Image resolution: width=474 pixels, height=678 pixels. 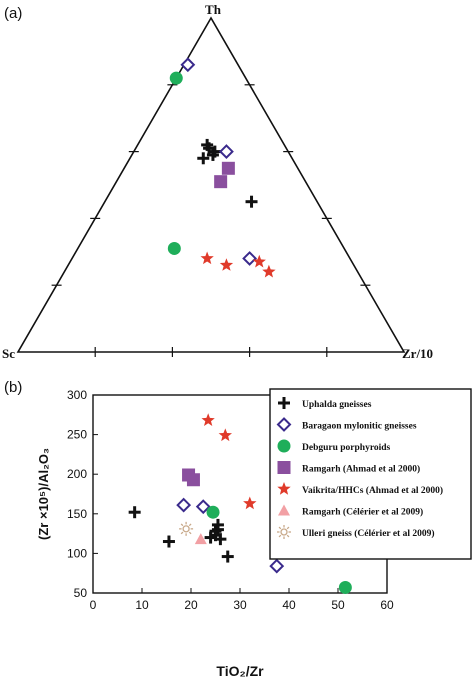 I want to click on legend-label: Ulleri gneiss (Célérier et al 2009), so click(x=368, y=533).